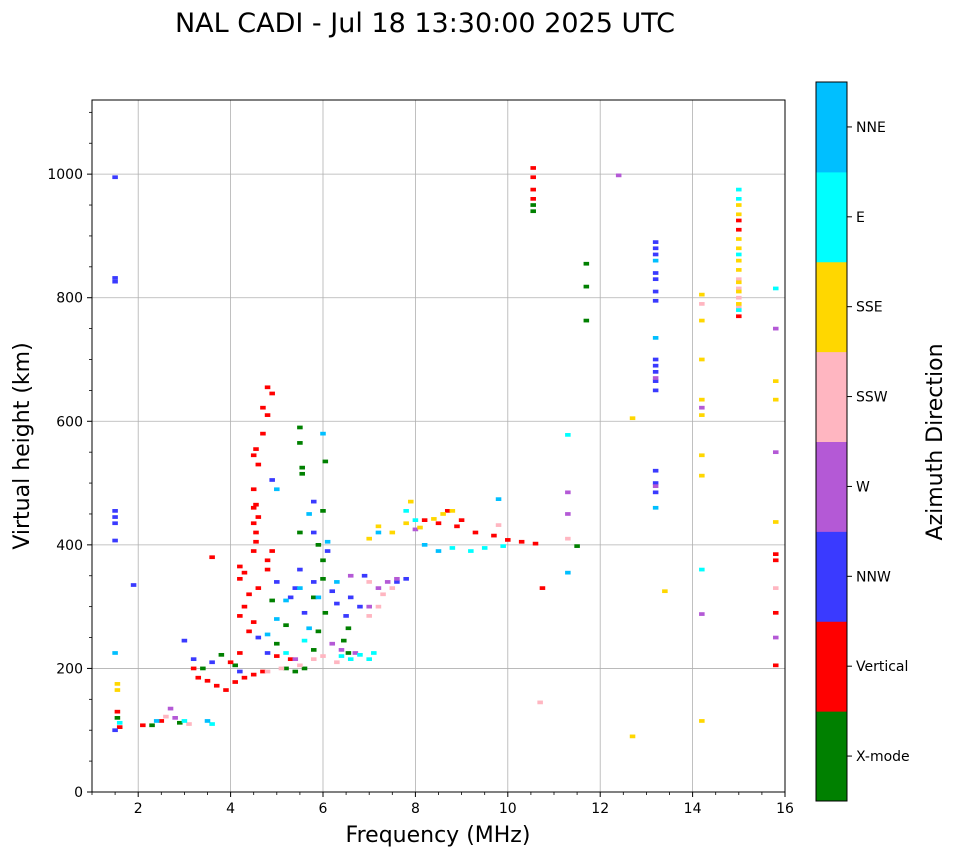 The height and width of the screenshot is (857, 958). What do you see at coordinates (869, 308) in the screenshot?
I see `colorbar-tick-label: SSE` at bounding box center [869, 308].